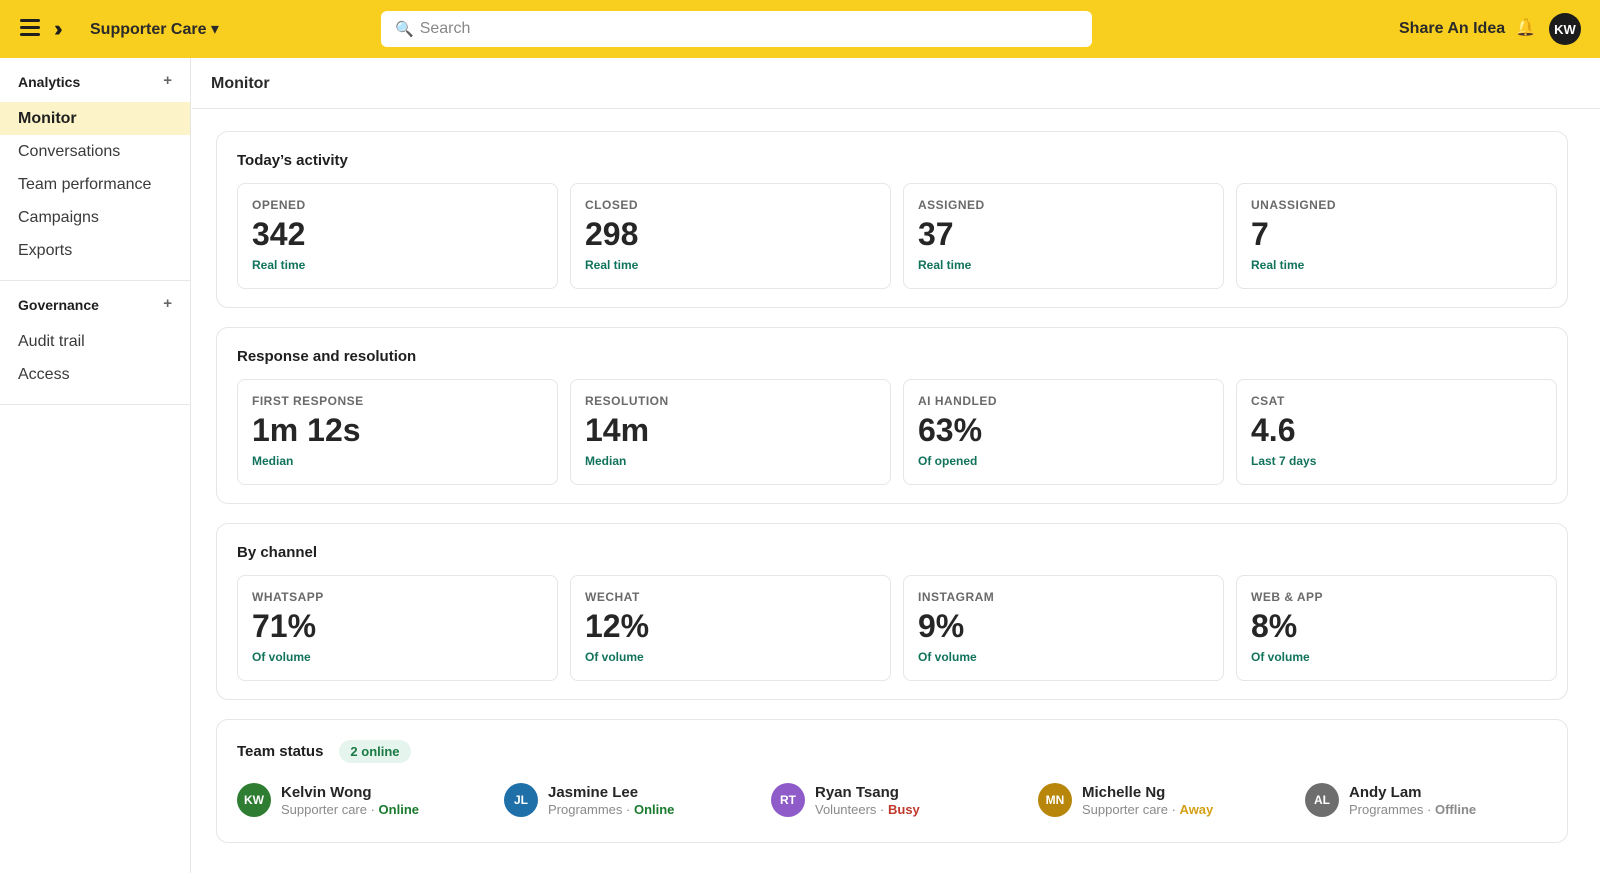  I want to click on stat-label: WEB & APP, so click(1287, 597).